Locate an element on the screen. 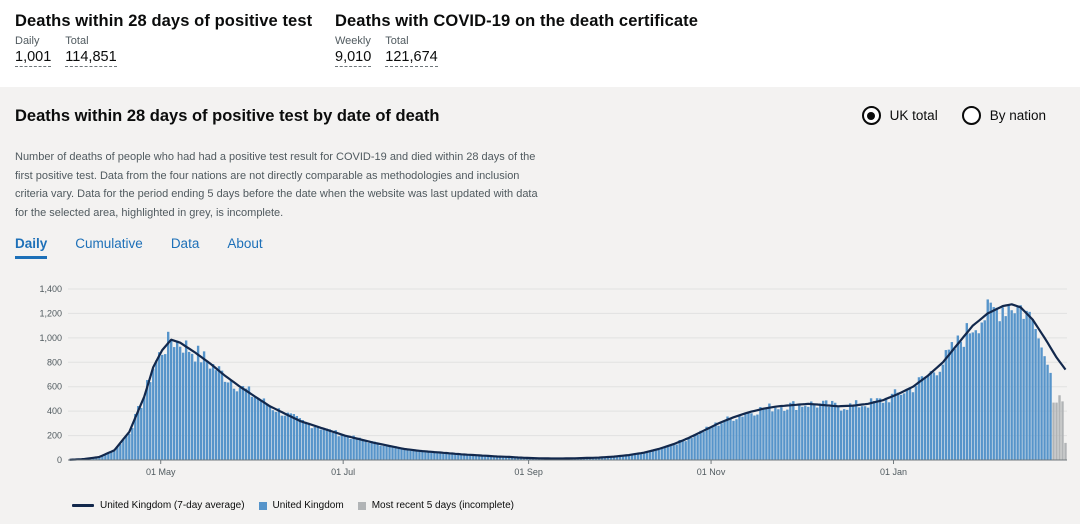 This screenshot has height=524, width=1080. tab-cumulative: Cumulative is located at coordinates (109, 243).